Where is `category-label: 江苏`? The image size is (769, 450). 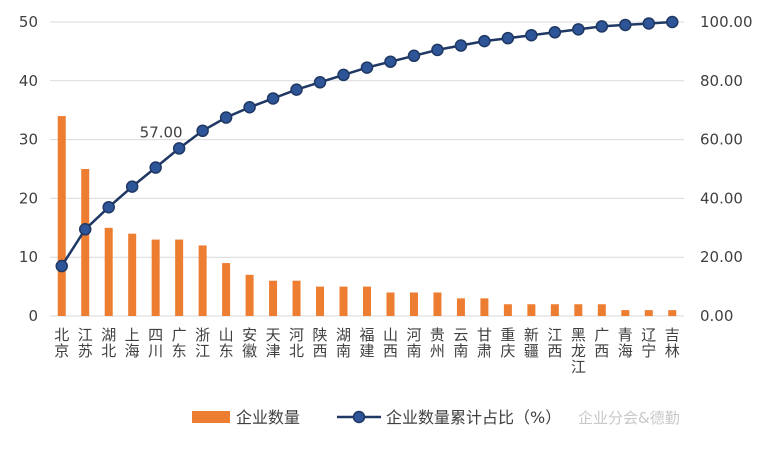
category-label: 江苏 is located at coordinates (85, 343).